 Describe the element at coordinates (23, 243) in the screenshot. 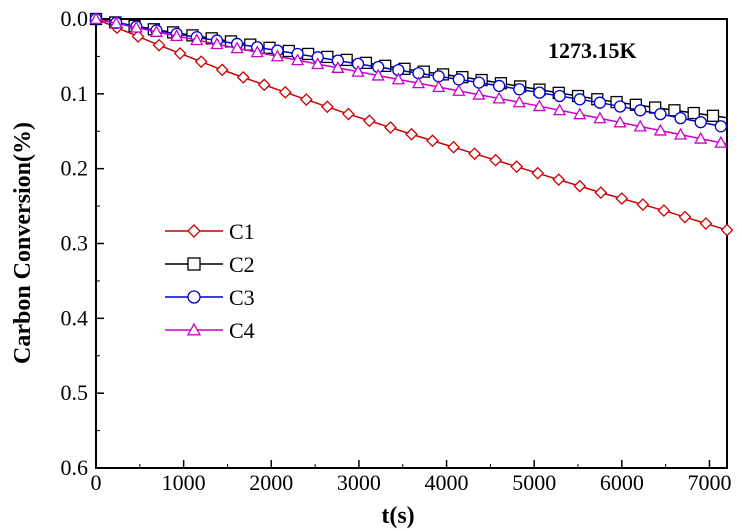

I see `y-axis-title: Carbon Conversion(%)` at that location.